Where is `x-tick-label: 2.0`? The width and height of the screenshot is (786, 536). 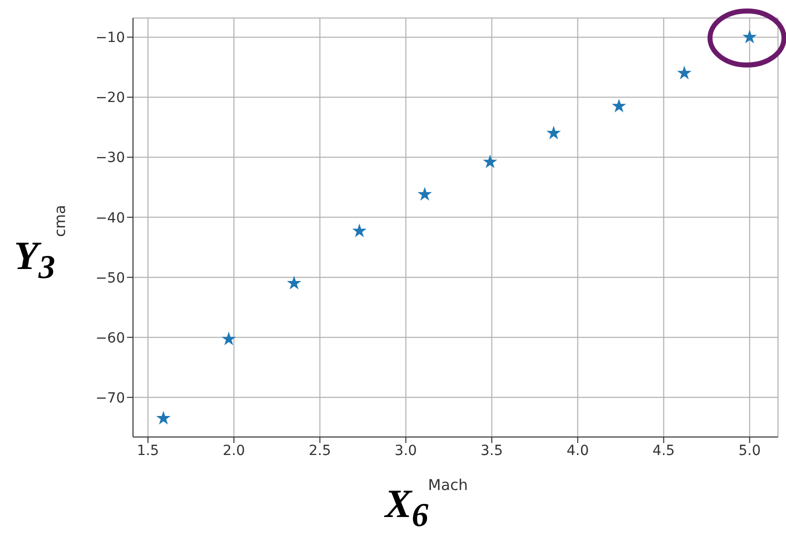 x-tick-label: 2.0 is located at coordinates (234, 450).